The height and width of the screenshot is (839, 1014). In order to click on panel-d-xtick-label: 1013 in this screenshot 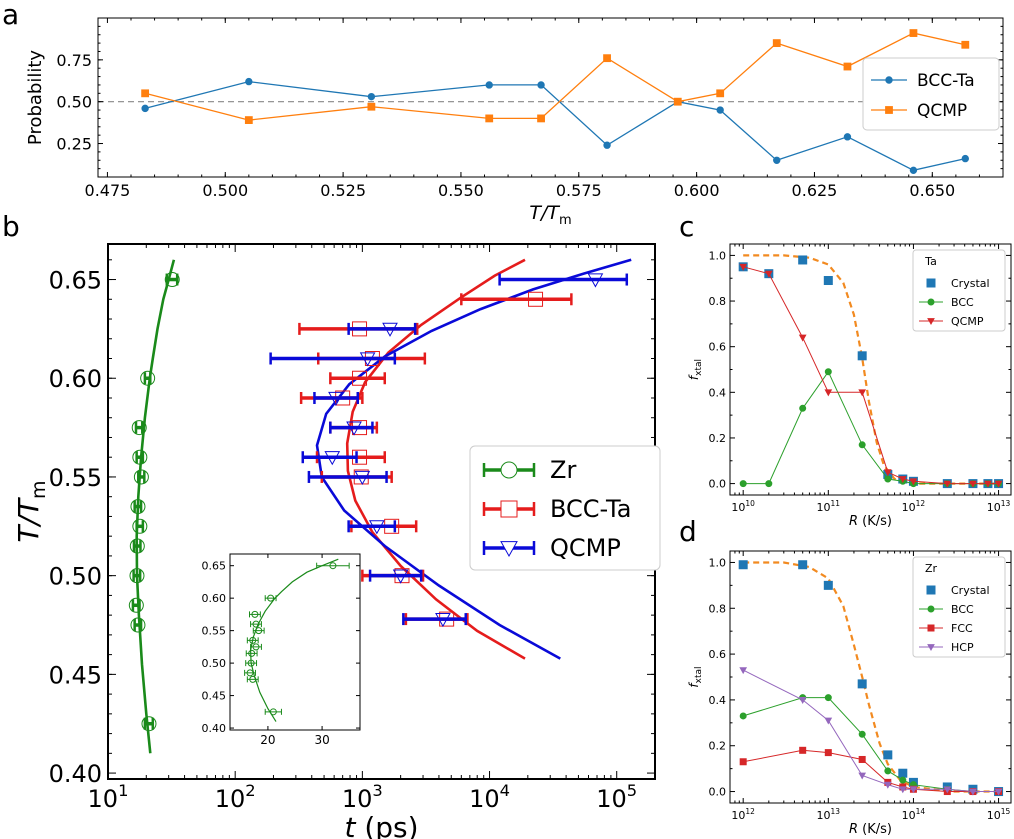, I will do `click(829, 814)`.